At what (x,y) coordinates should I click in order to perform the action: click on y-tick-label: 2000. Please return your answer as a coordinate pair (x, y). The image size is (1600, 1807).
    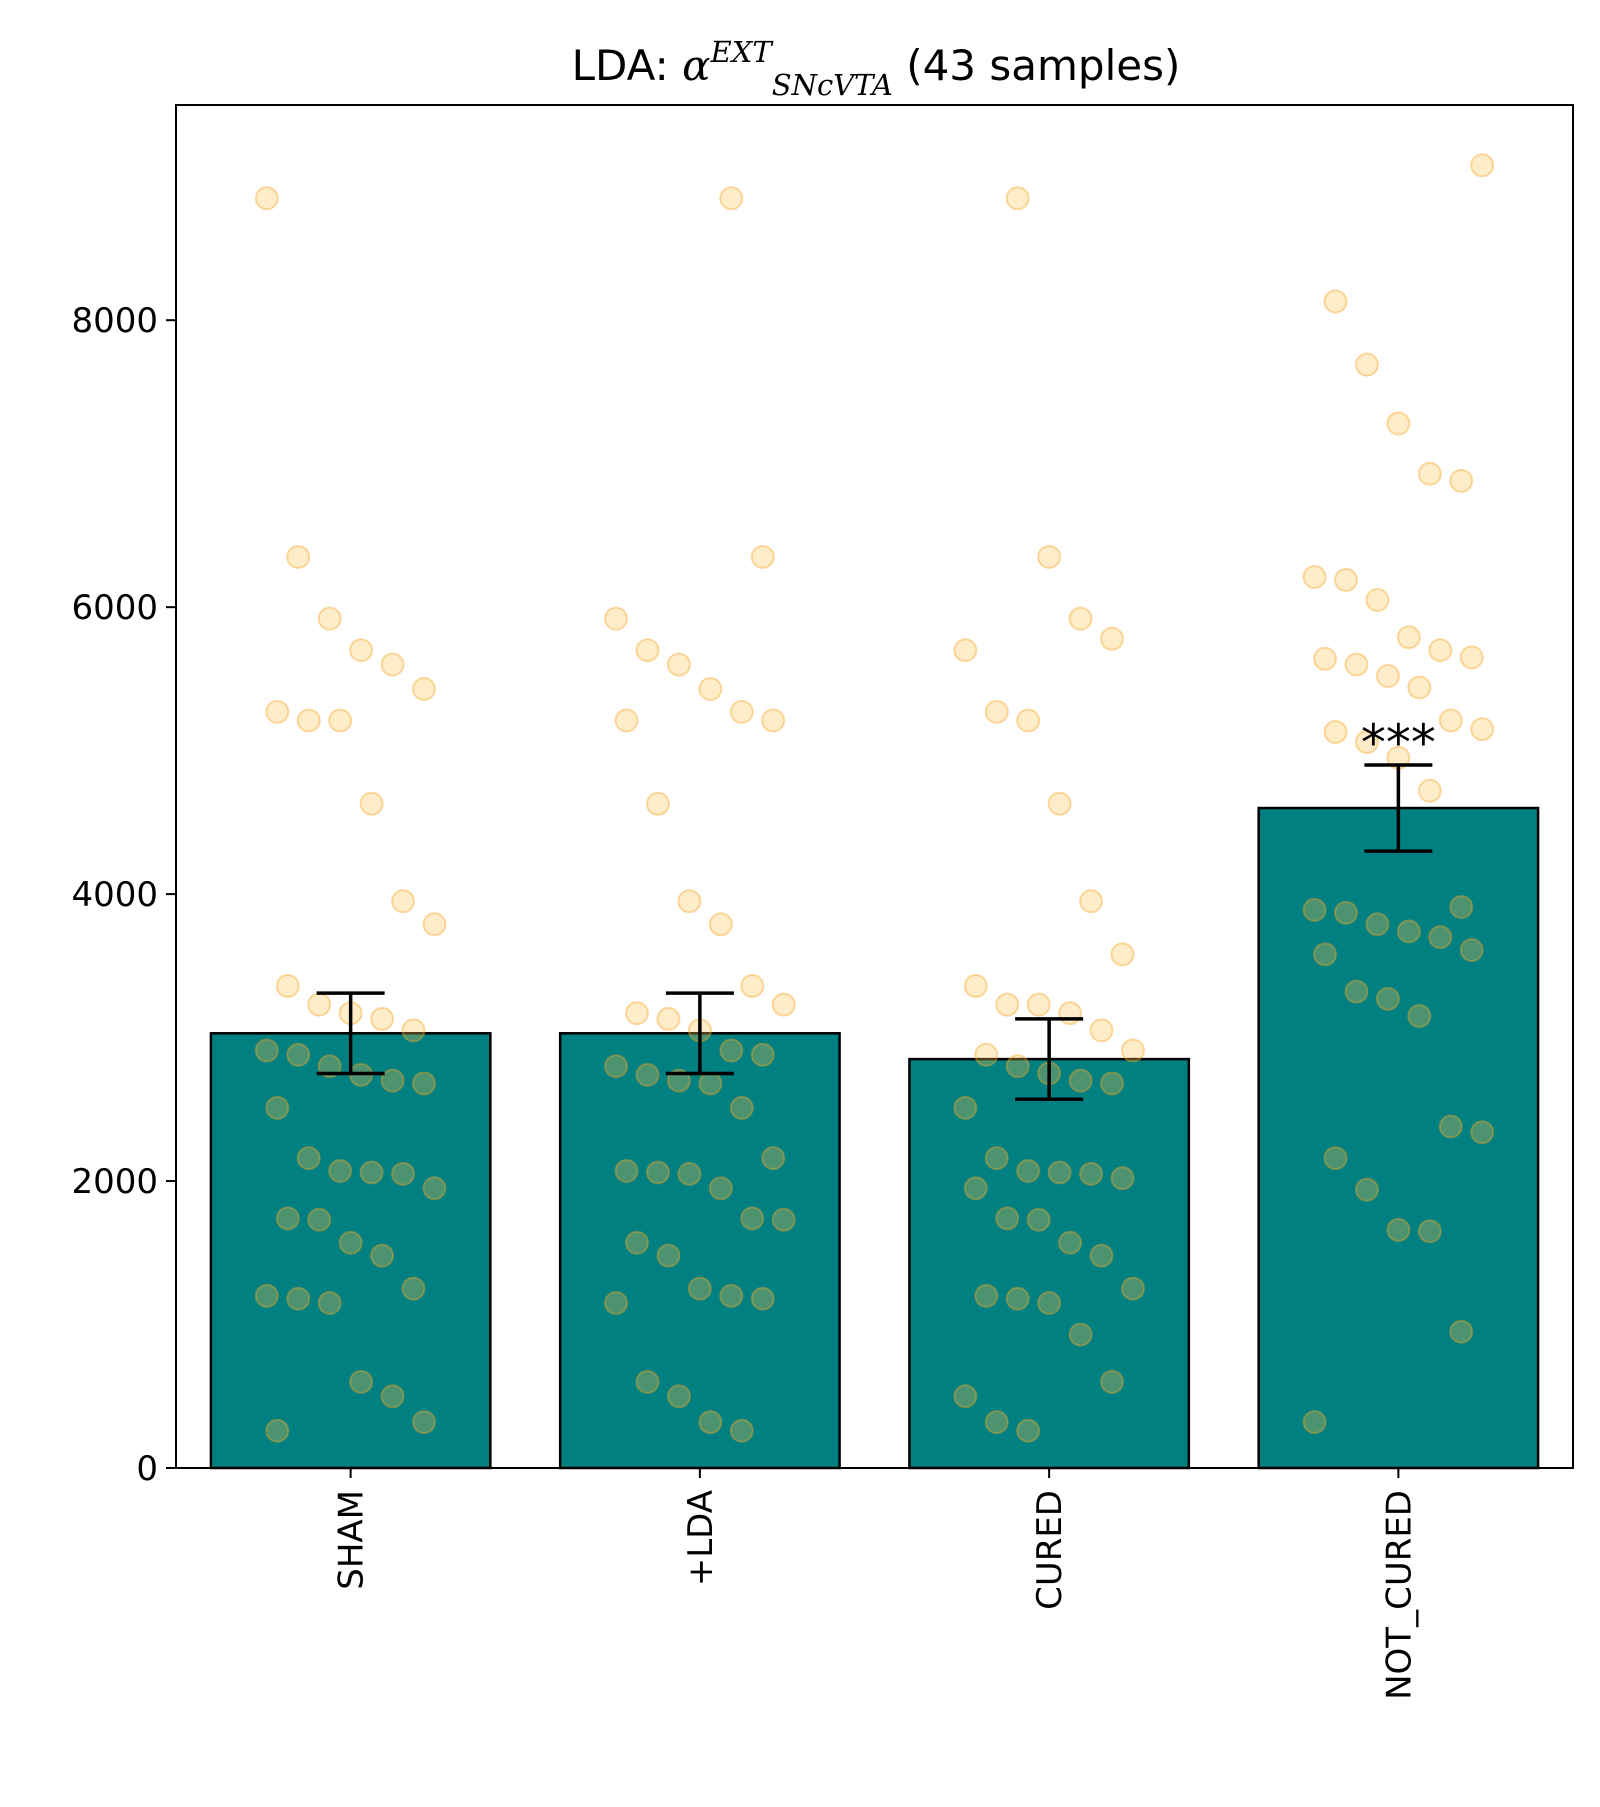
    Looking at the image, I should click on (114, 1182).